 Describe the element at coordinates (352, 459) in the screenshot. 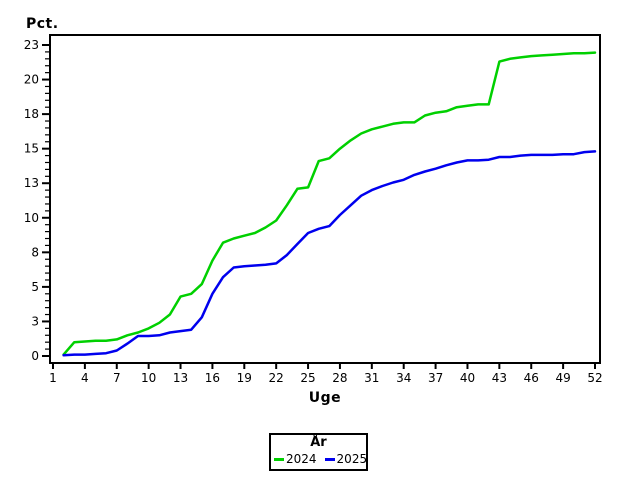

I see `legend-label-2025: 2025` at that location.